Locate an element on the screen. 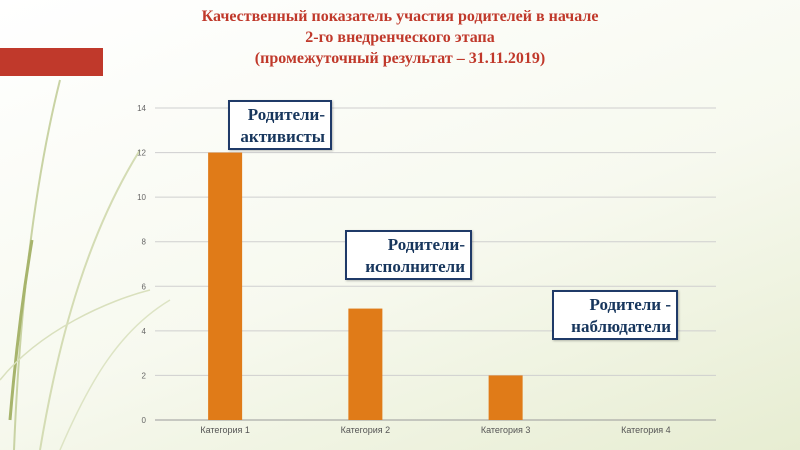  title-line-3: (промежуточный результат – 31.11.2019) is located at coordinates (400, 58).